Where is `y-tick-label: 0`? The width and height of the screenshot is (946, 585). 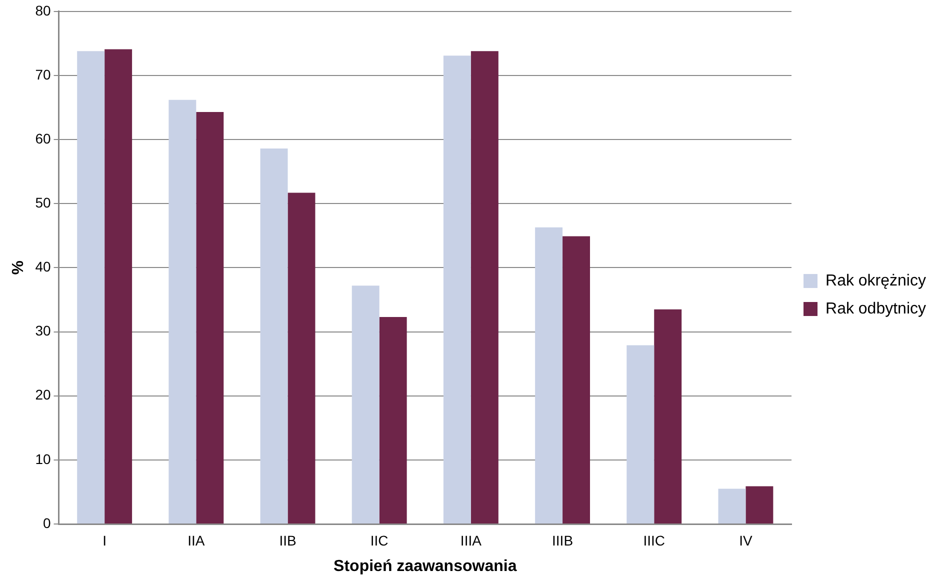
y-tick-label: 0 is located at coordinates (46, 522).